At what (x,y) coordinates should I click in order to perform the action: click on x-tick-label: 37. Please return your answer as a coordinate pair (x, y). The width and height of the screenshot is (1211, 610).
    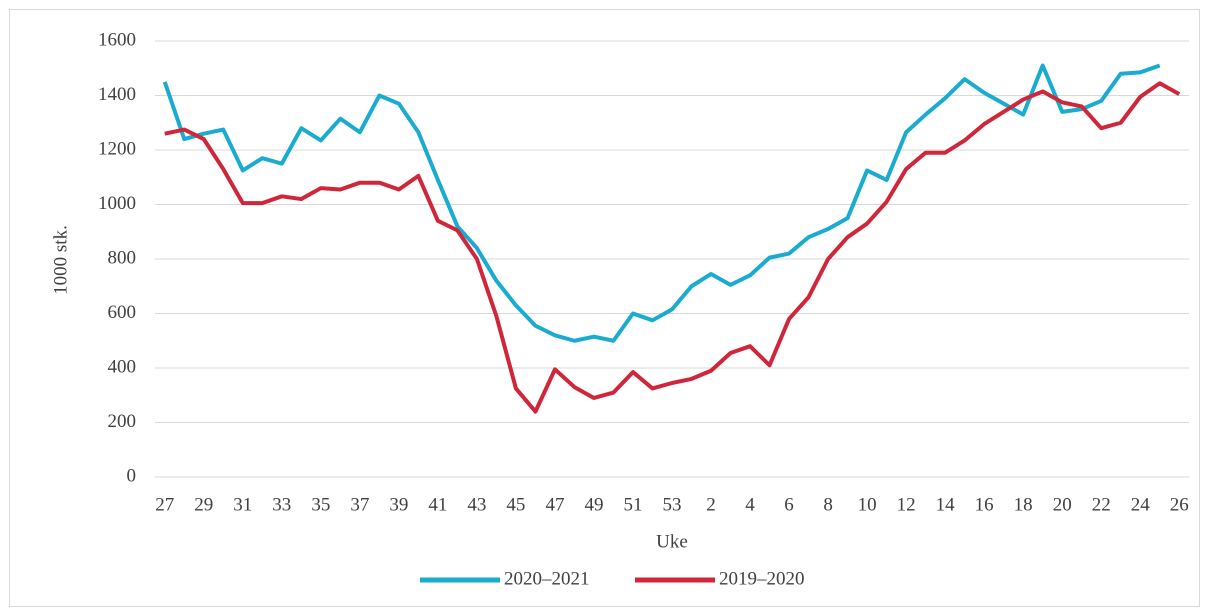
    Looking at the image, I should click on (359, 504).